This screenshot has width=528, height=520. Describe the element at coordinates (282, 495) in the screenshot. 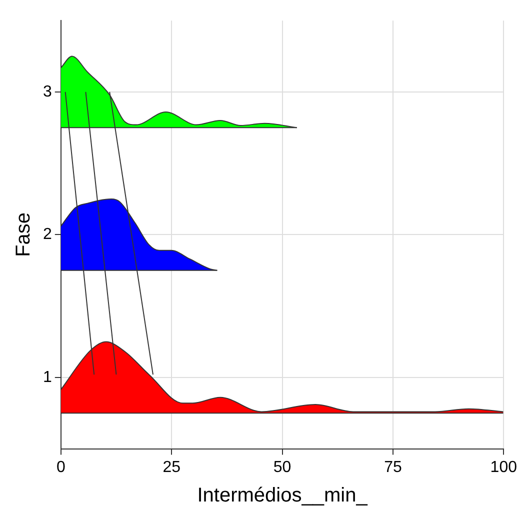

I see `x-axis-title: Intermédios__min_` at that location.